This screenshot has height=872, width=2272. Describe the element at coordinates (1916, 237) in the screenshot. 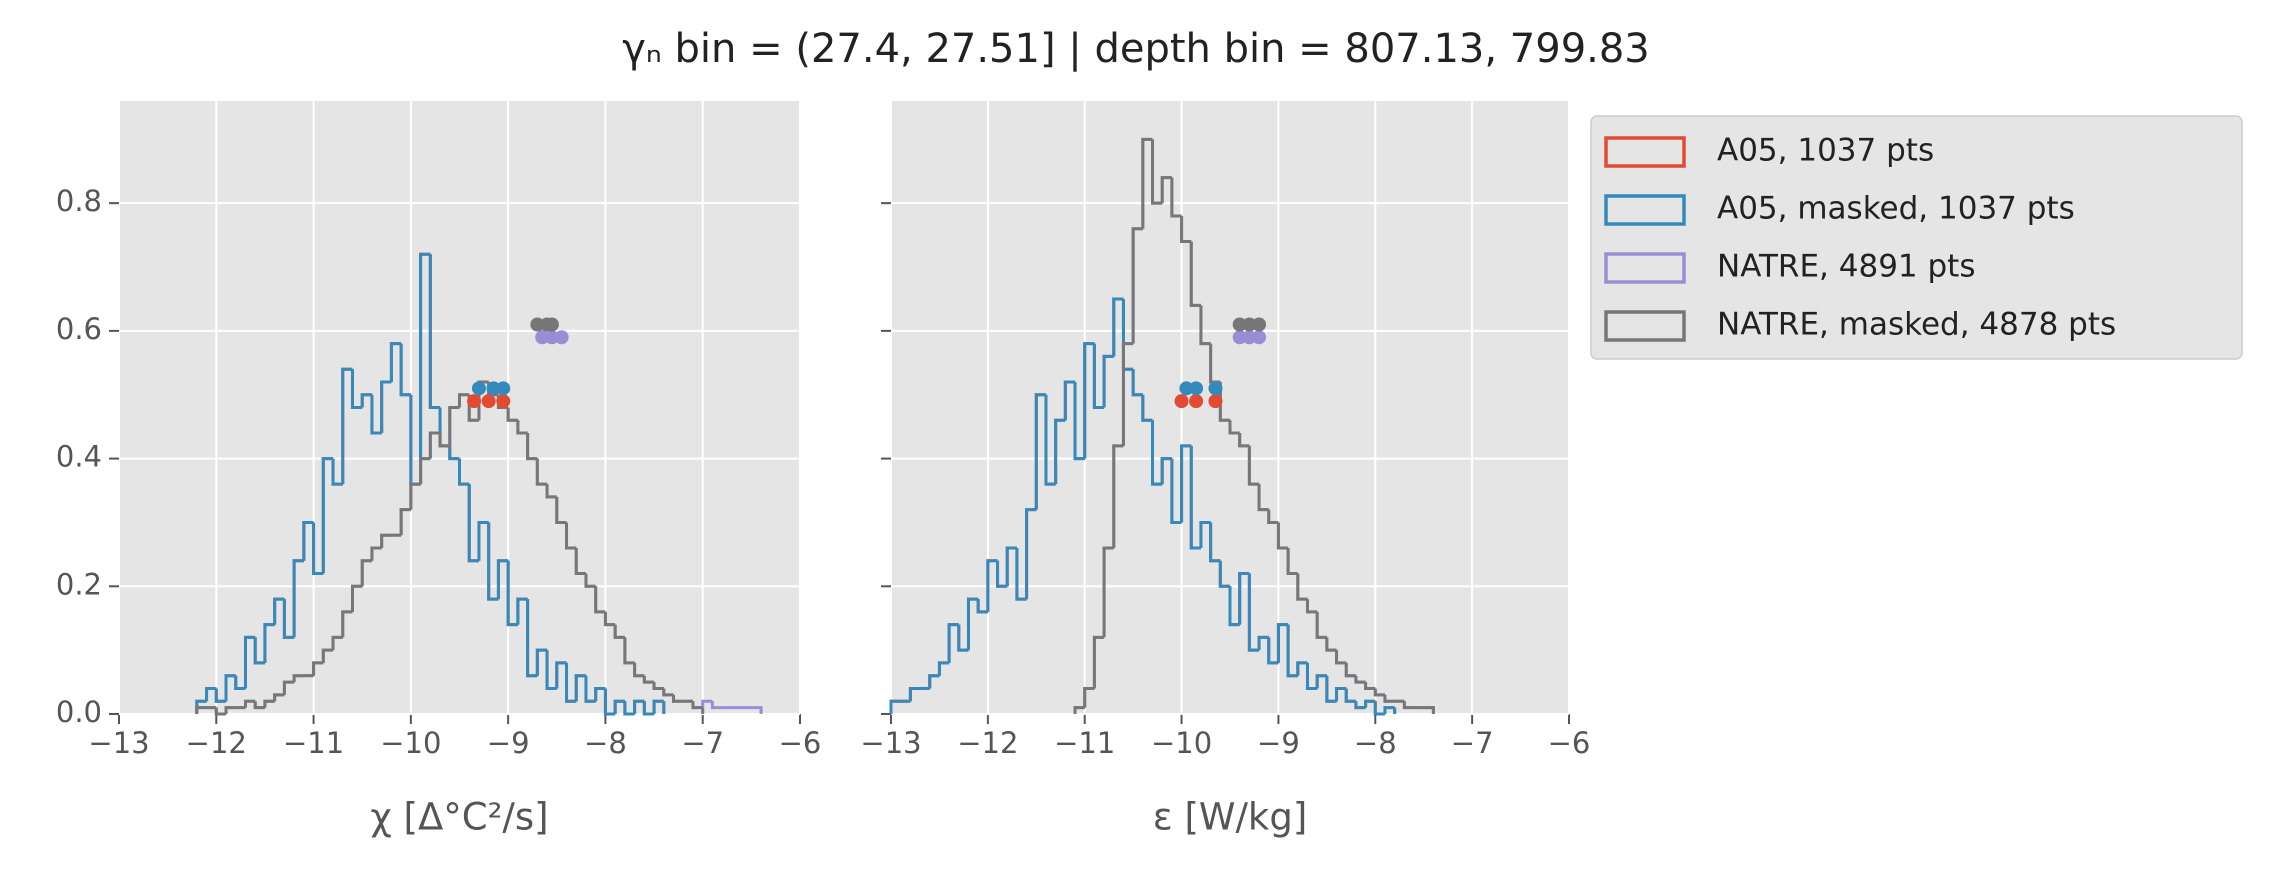

I see `legend-box` at that location.